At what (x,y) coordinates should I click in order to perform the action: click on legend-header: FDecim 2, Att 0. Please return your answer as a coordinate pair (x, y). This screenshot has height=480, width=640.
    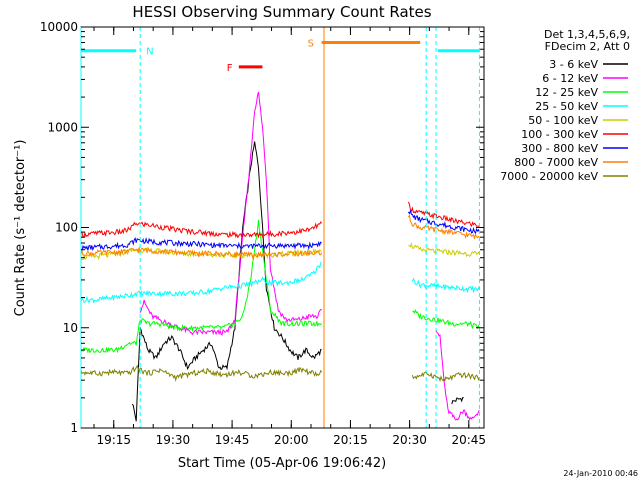
    Looking at the image, I should click on (587, 46).